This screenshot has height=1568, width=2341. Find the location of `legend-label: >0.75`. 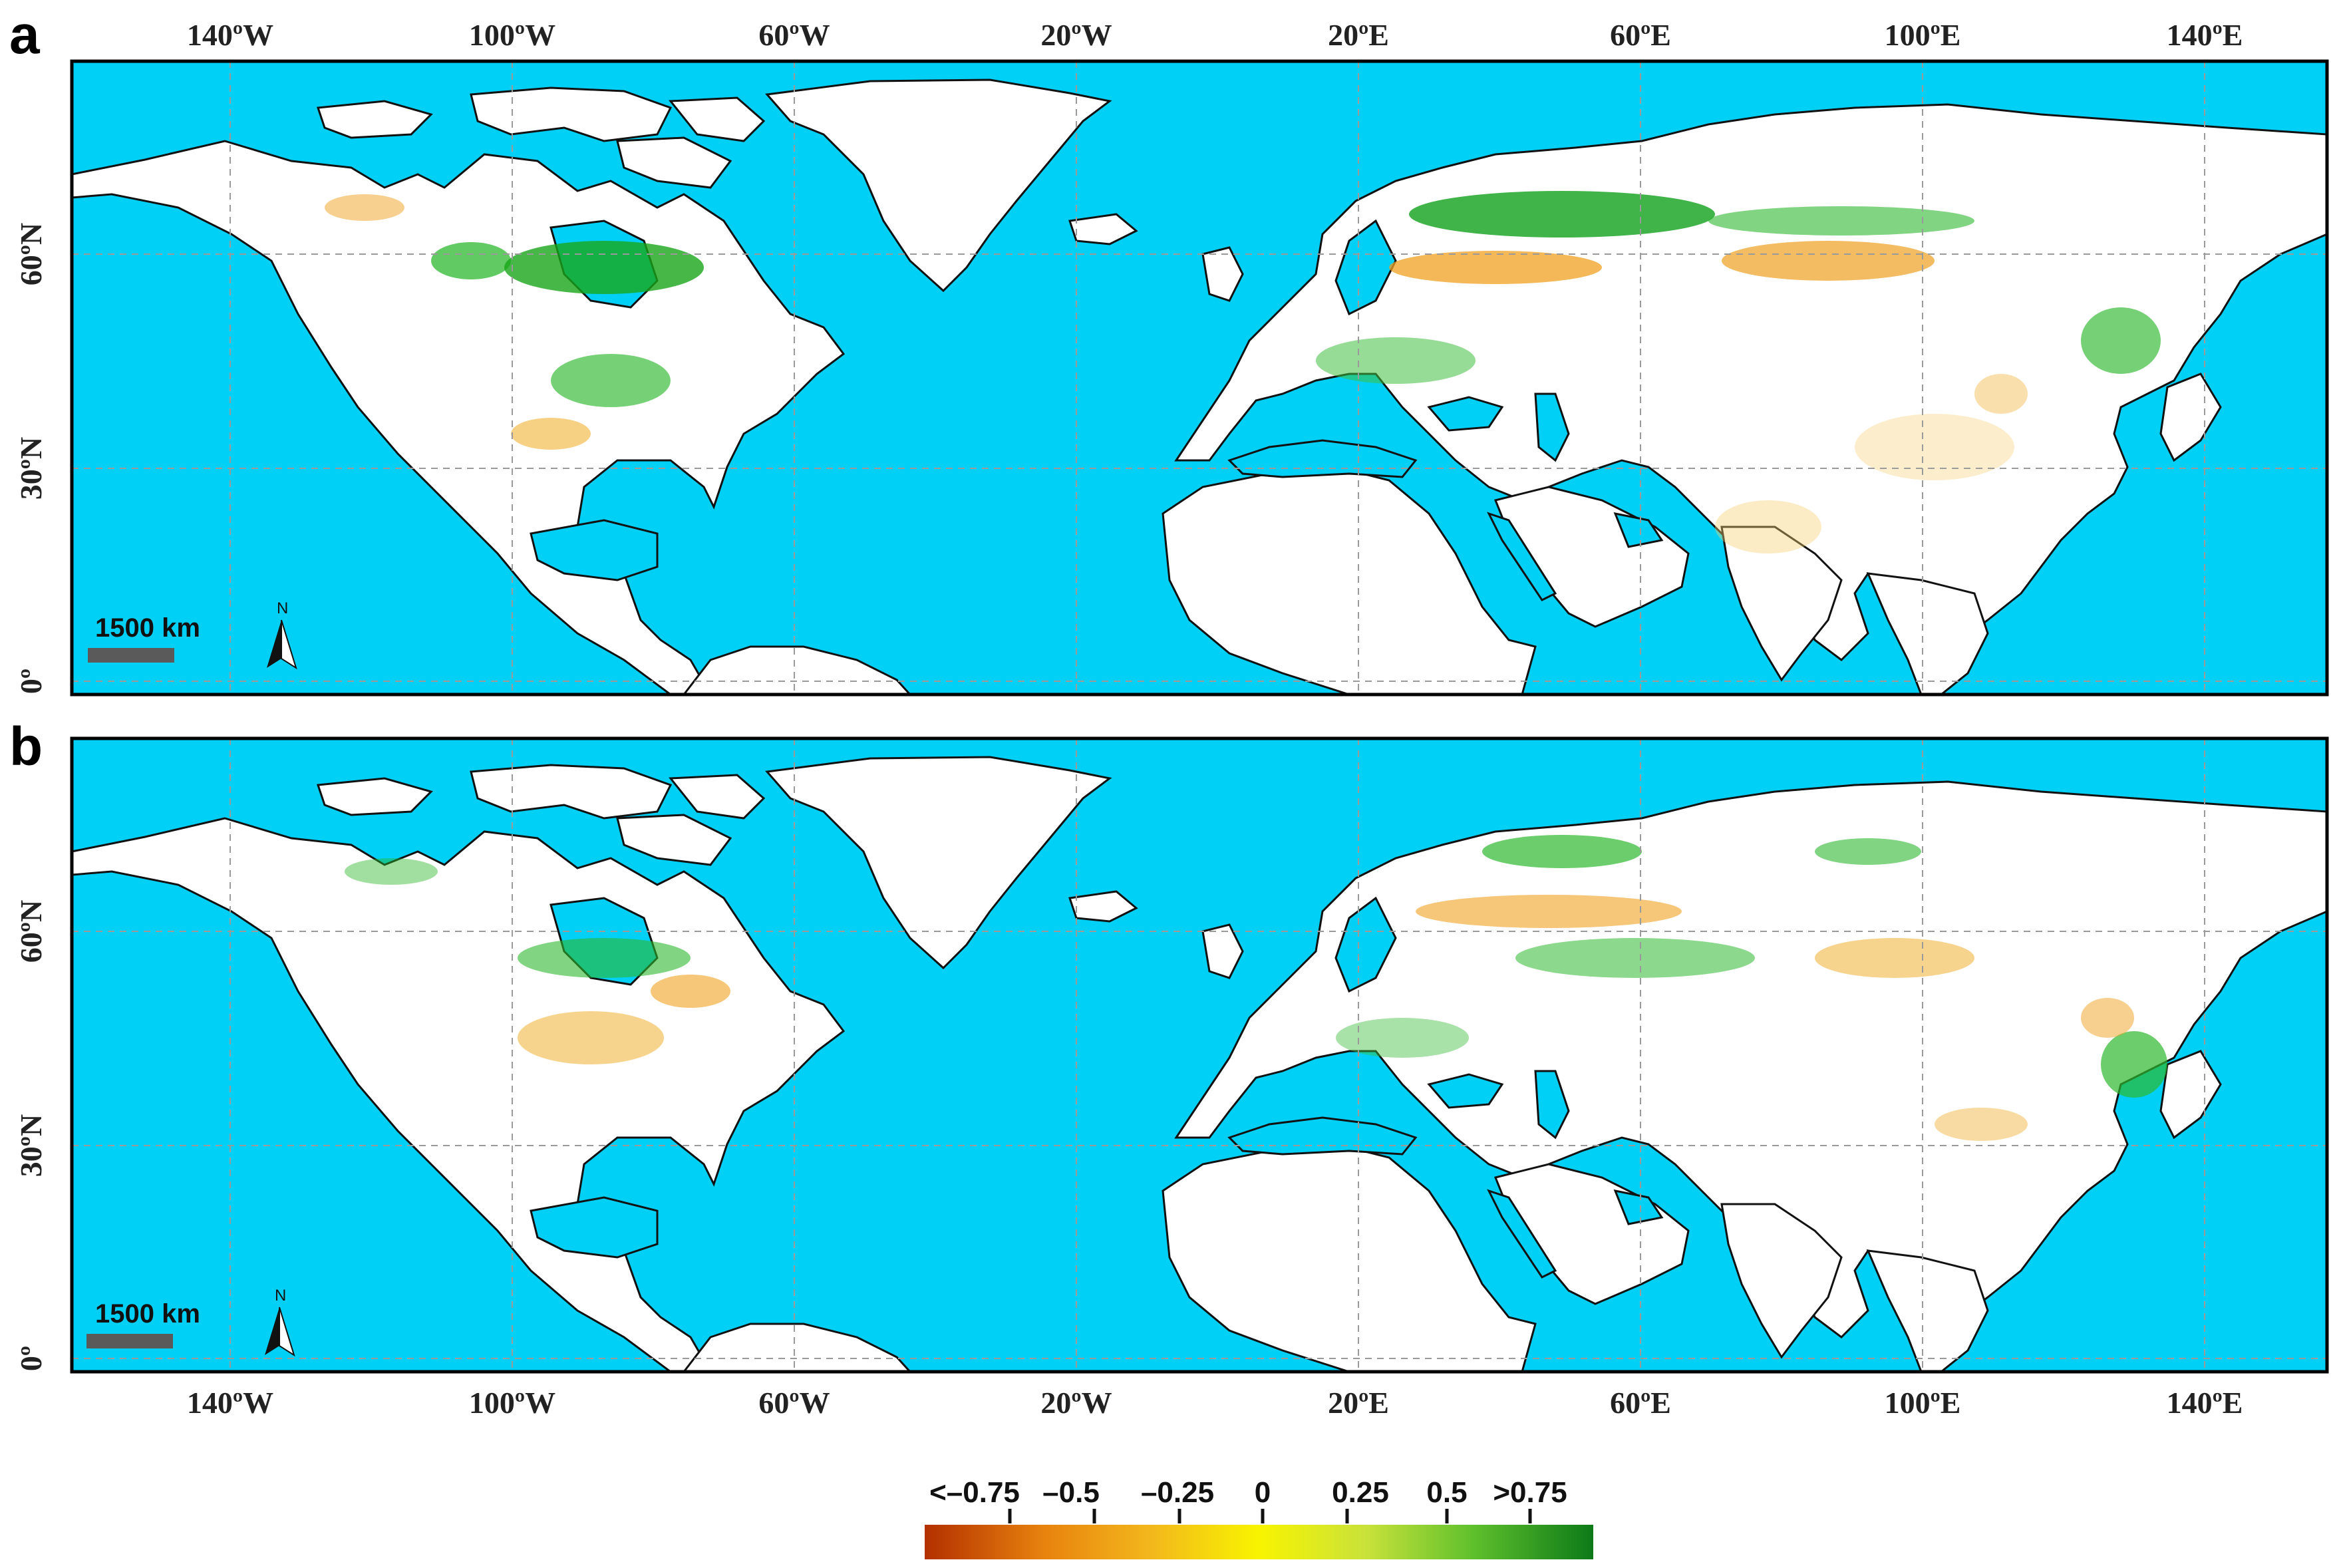

legend-label: >0.75 is located at coordinates (1530, 1492).